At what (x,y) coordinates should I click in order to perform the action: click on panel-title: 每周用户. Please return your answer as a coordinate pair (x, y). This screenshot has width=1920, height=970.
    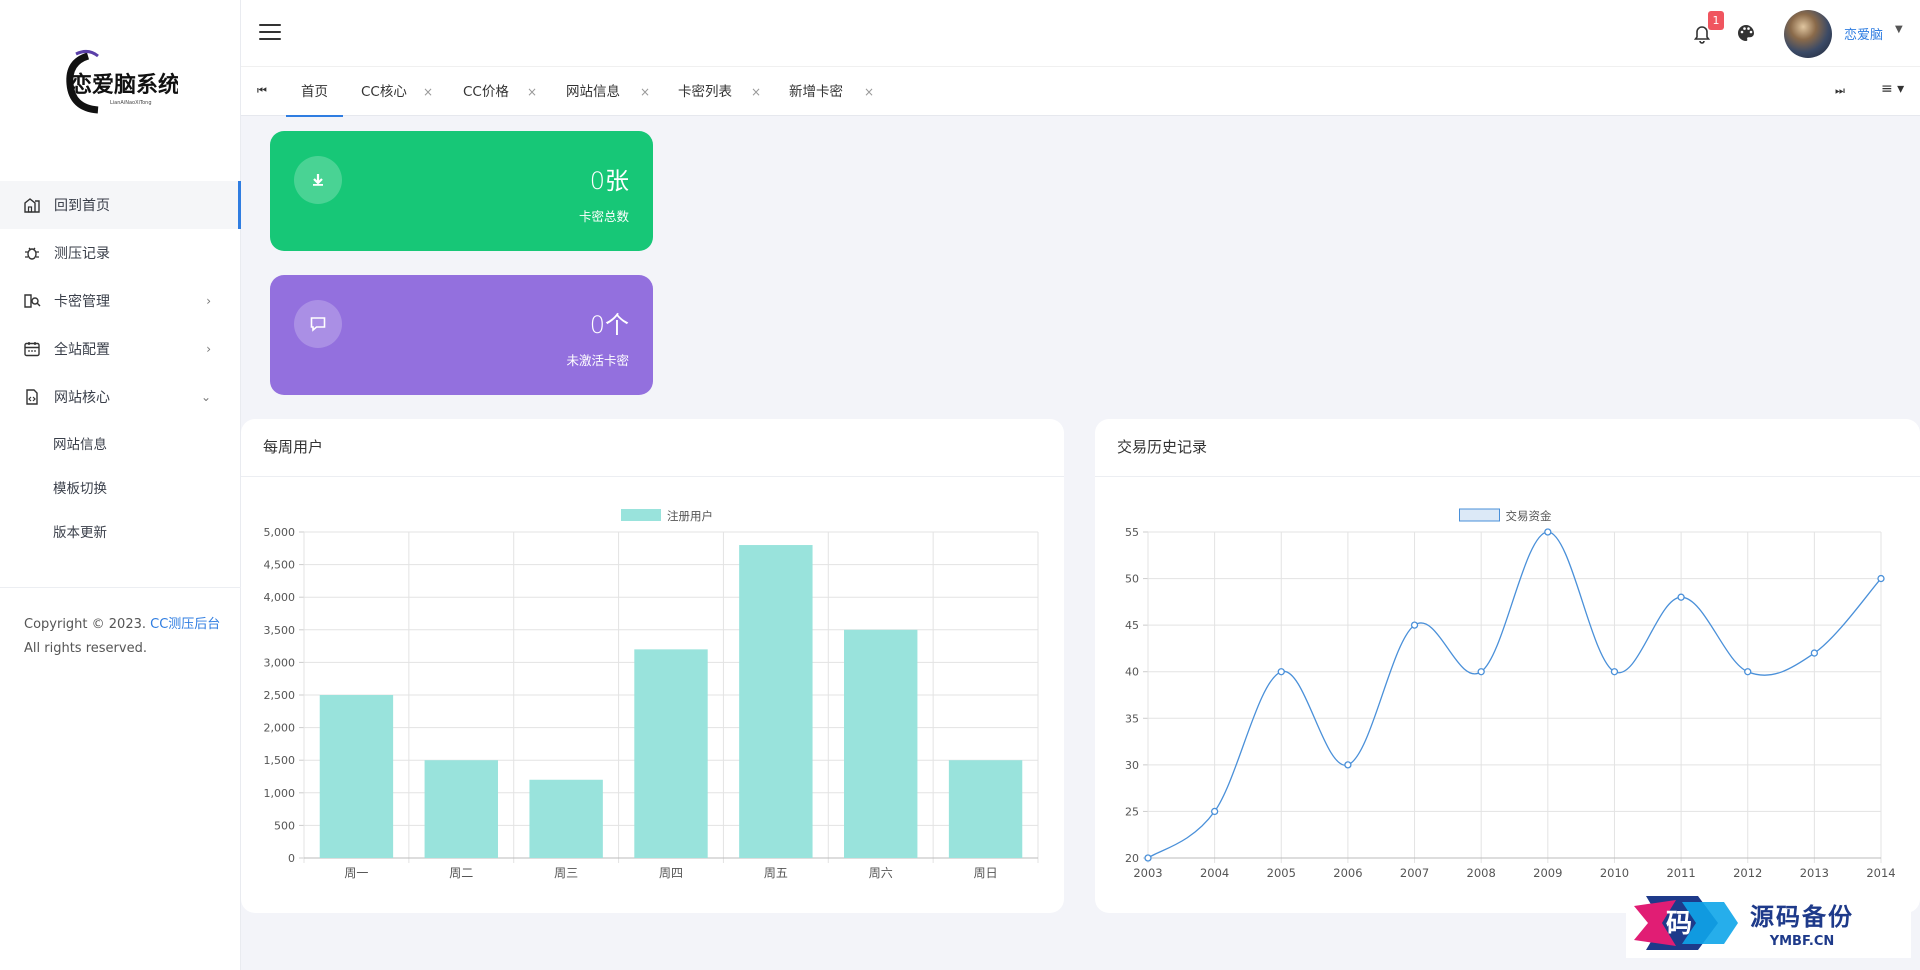
    Looking at the image, I should click on (293, 447).